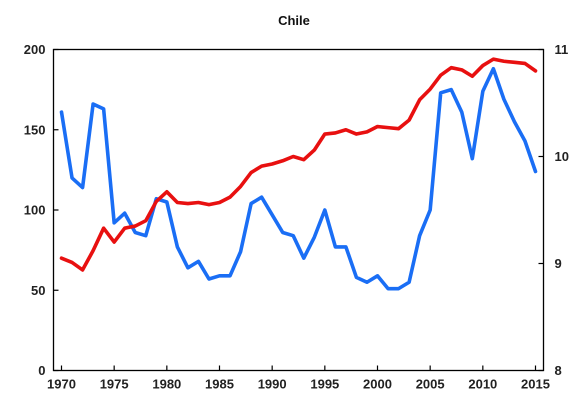 Image resolution: width=579 pixels, height=402 pixels. What do you see at coordinates (558, 370) in the screenshot?
I see `y-right-tick-label: 8` at bounding box center [558, 370].